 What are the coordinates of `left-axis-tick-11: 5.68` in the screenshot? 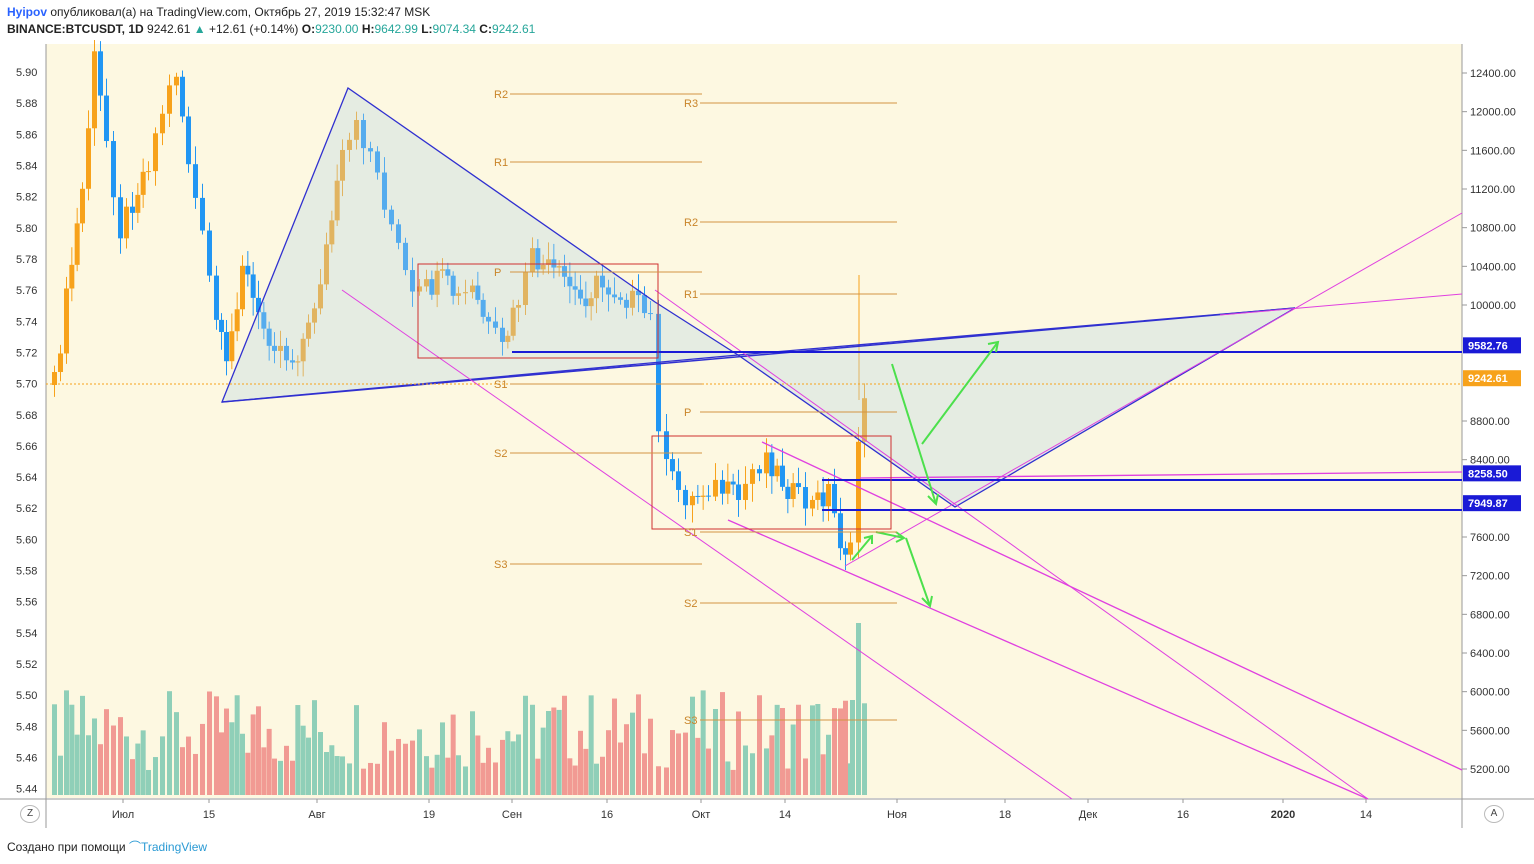 It's located at (26, 416).